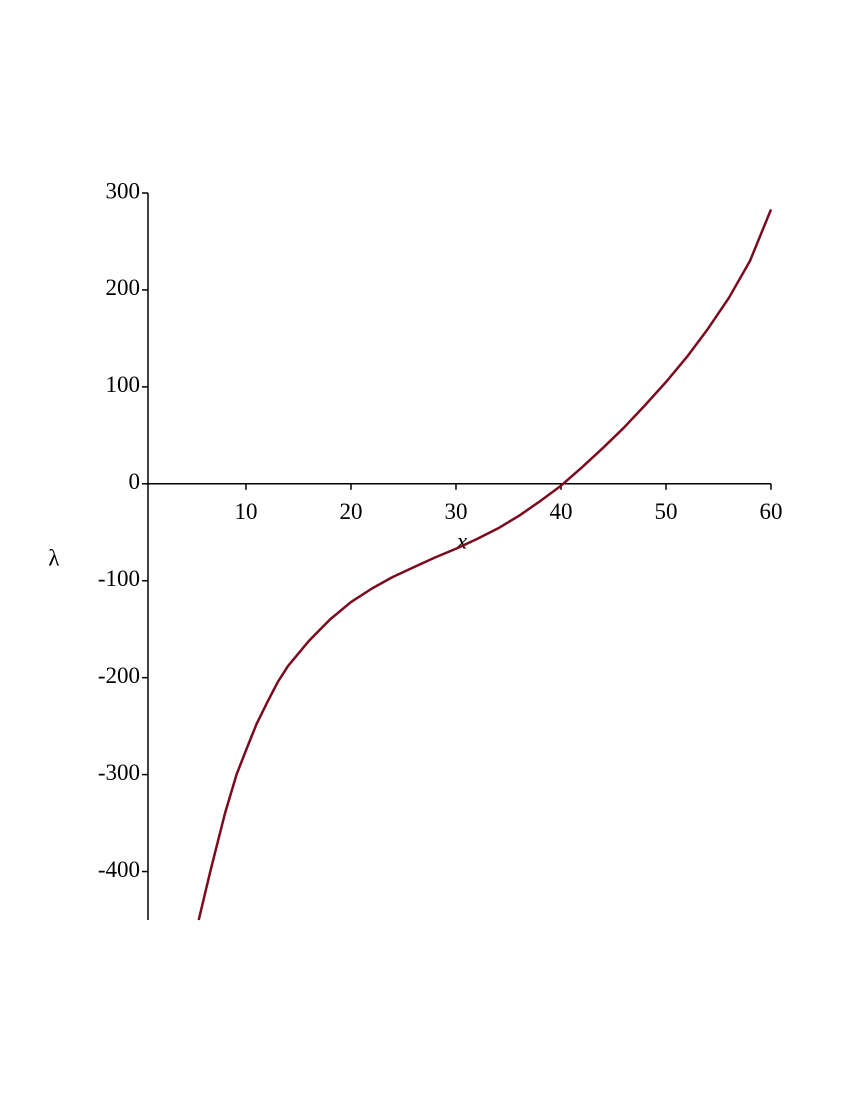 The height and width of the screenshot is (1100, 850). What do you see at coordinates (123, 384) in the screenshot?
I see `y-tick-label: 100` at bounding box center [123, 384].